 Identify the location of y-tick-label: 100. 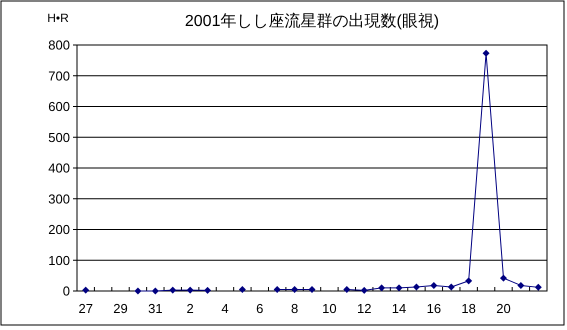
(59, 260).